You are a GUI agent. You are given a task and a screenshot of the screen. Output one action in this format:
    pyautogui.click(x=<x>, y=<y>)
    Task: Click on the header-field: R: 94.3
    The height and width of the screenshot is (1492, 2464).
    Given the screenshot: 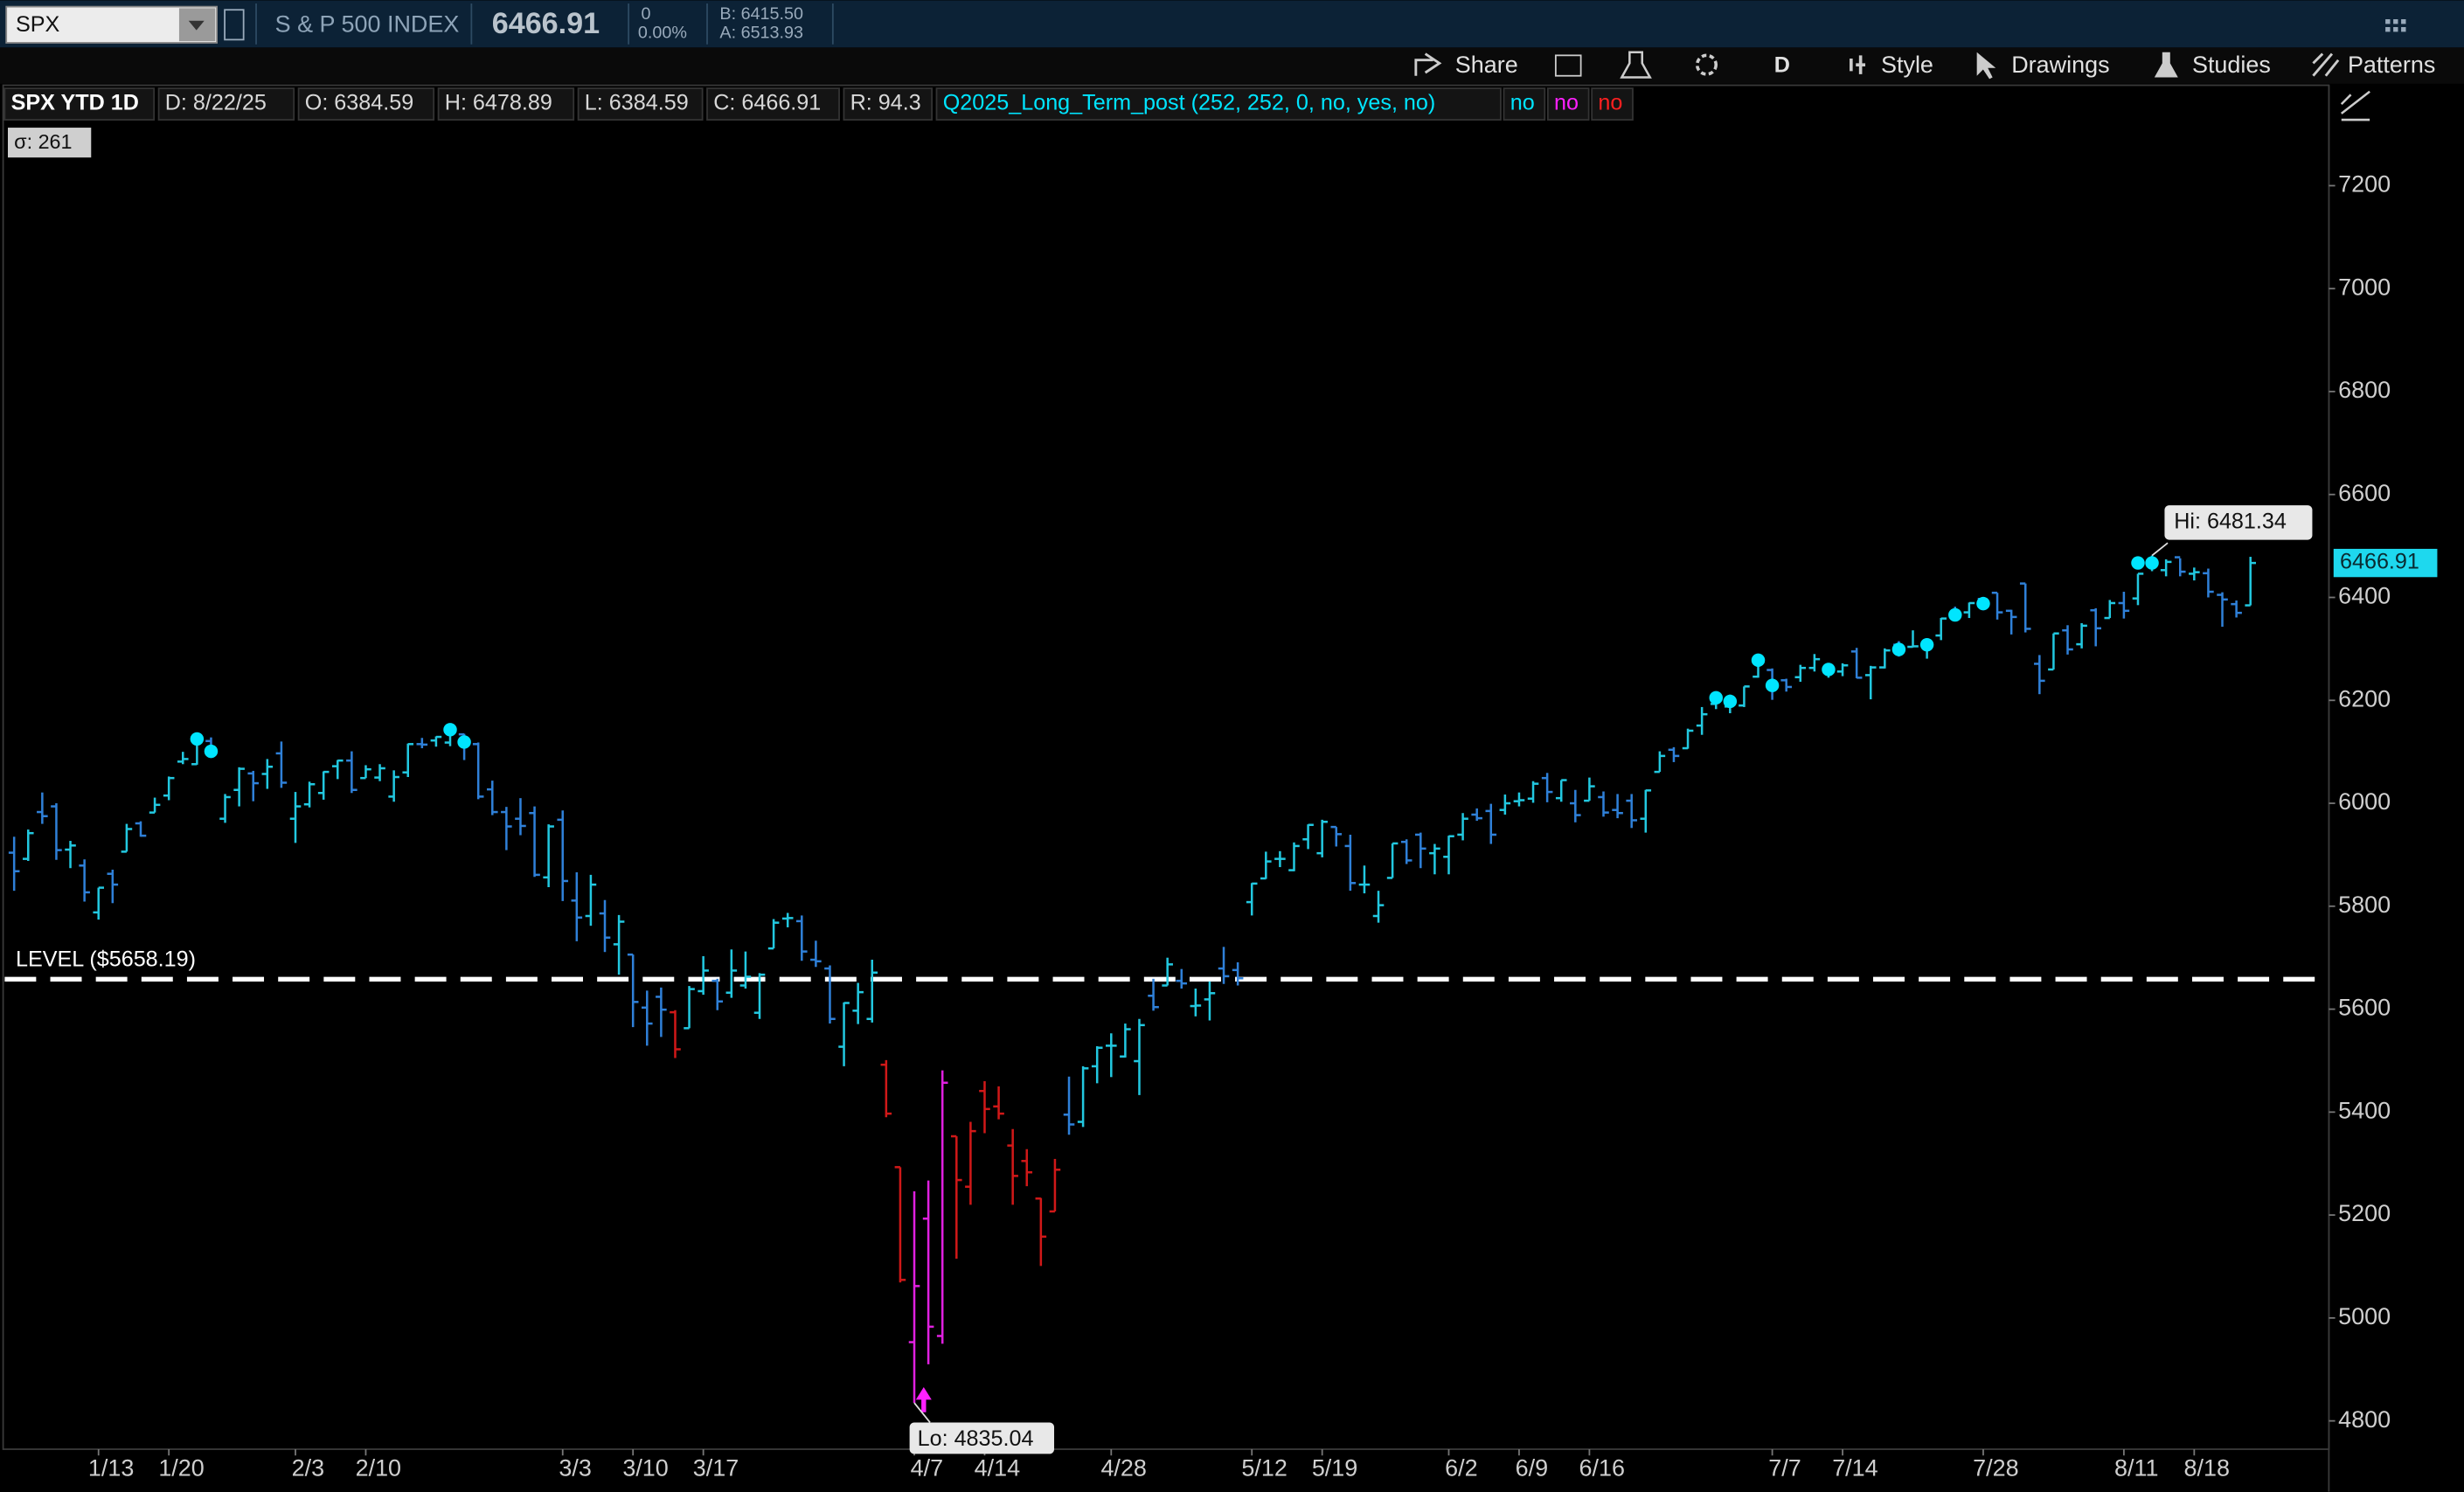 What is the action you would take?
    pyautogui.click(x=885, y=103)
    